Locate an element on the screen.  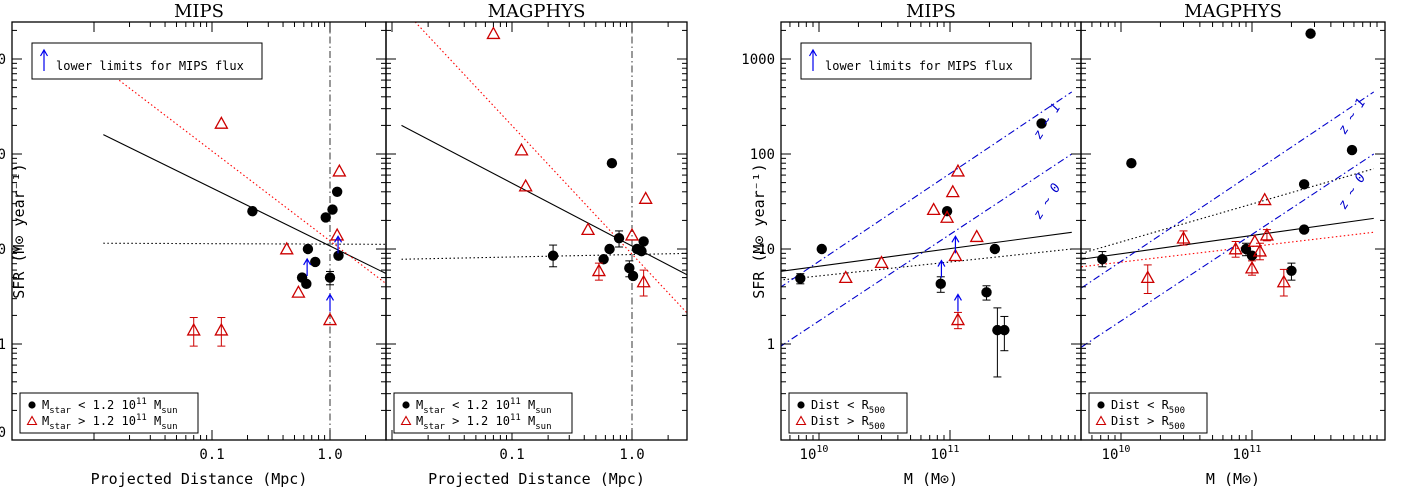
y-tick-label: 1000 is located at coordinates (3, 60).